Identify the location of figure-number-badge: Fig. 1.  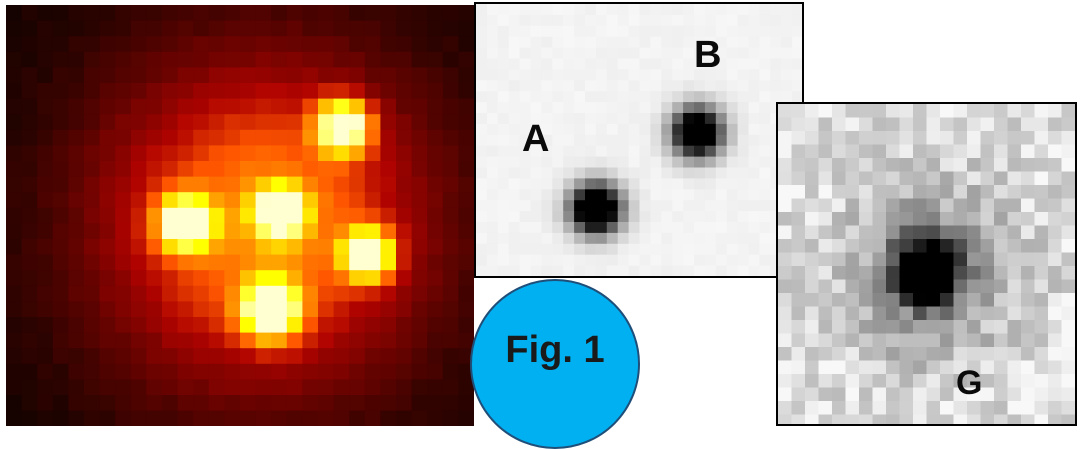
(555, 364).